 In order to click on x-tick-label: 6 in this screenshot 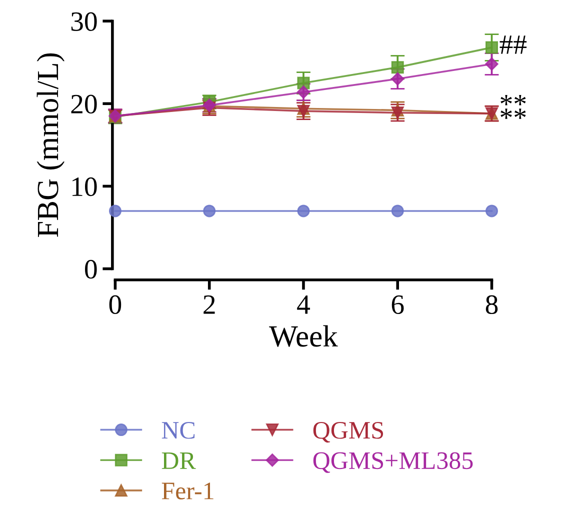, I will do `click(398, 304)`.